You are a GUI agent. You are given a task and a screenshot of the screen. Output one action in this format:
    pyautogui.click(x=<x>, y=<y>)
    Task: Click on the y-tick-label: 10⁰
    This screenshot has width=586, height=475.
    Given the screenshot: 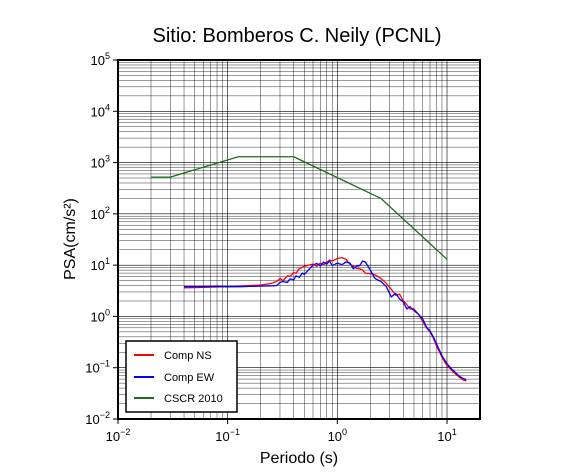 What is the action you would take?
    pyautogui.click(x=100, y=315)
    